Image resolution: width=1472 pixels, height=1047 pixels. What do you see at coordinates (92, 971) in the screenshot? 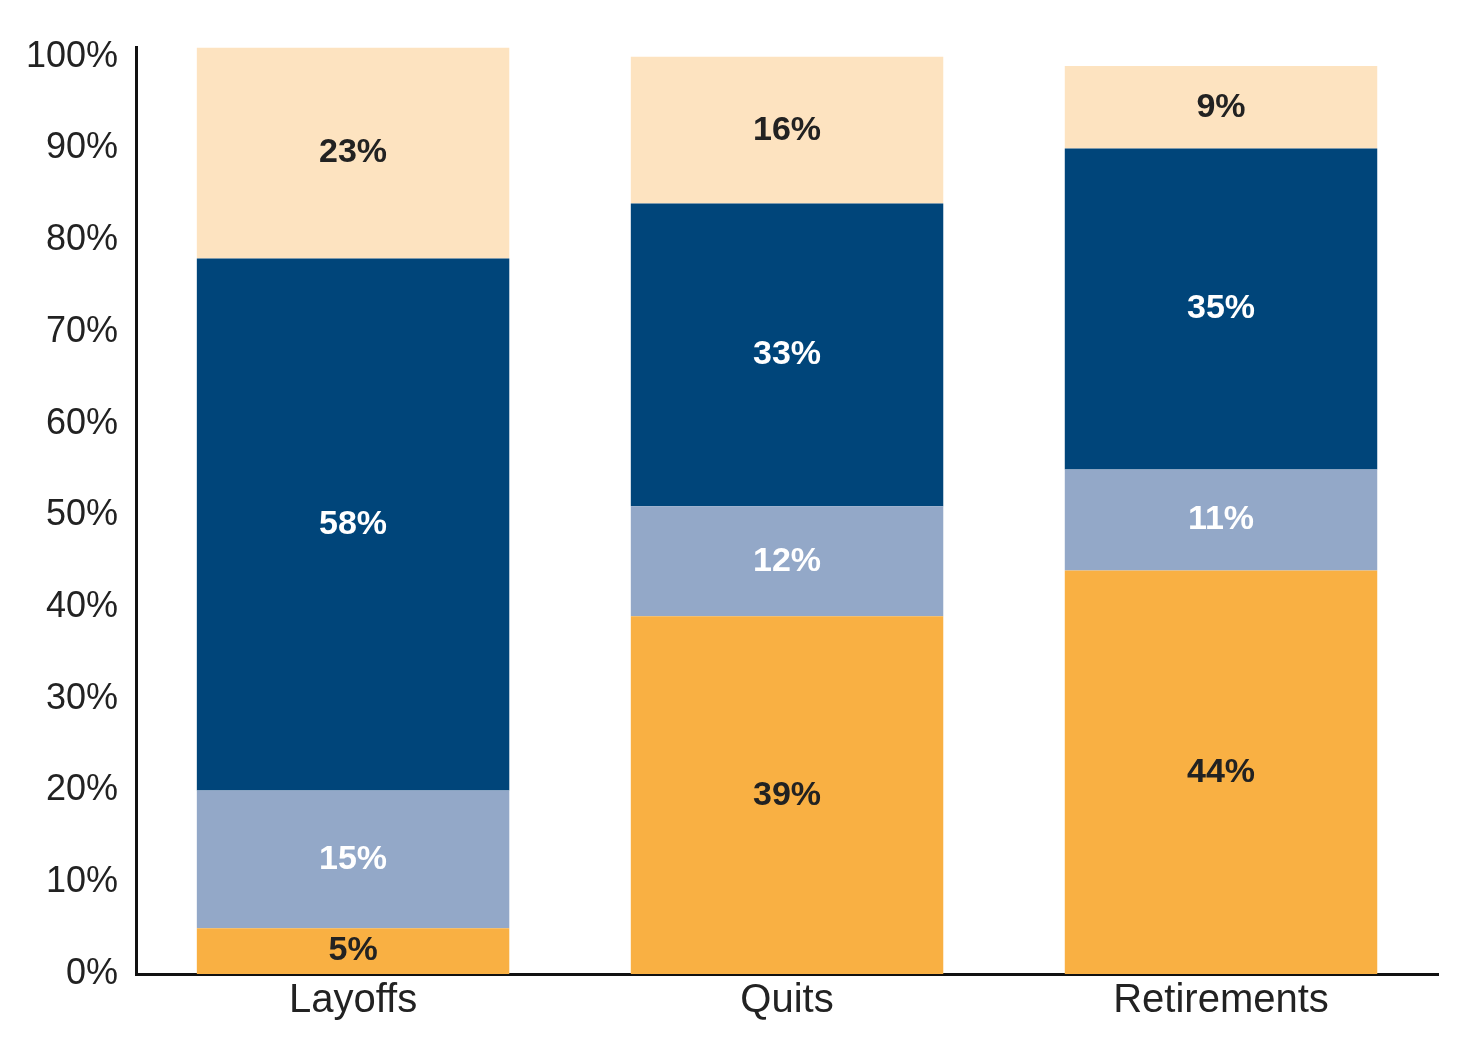
I see `y-tick-label: 0%` at bounding box center [92, 971].